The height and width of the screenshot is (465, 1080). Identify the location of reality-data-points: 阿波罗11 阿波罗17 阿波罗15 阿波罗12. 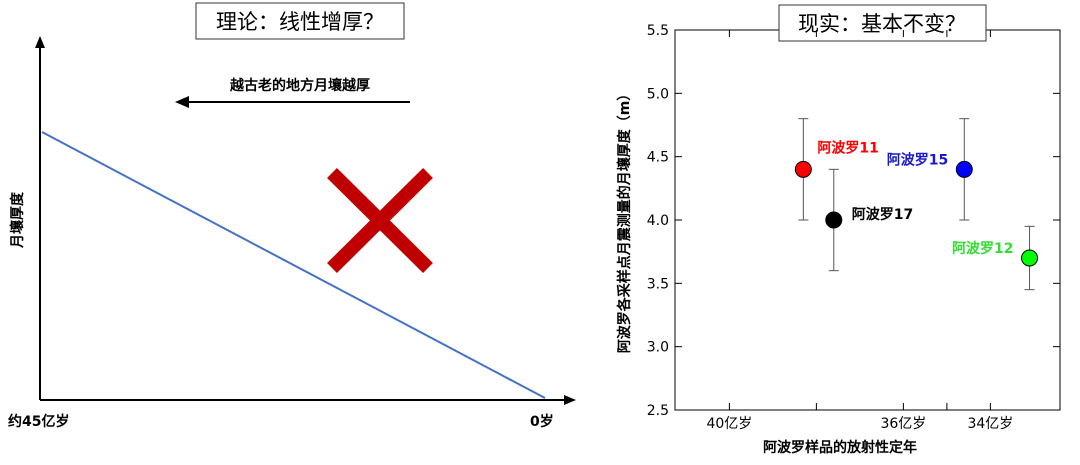
(916, 204).